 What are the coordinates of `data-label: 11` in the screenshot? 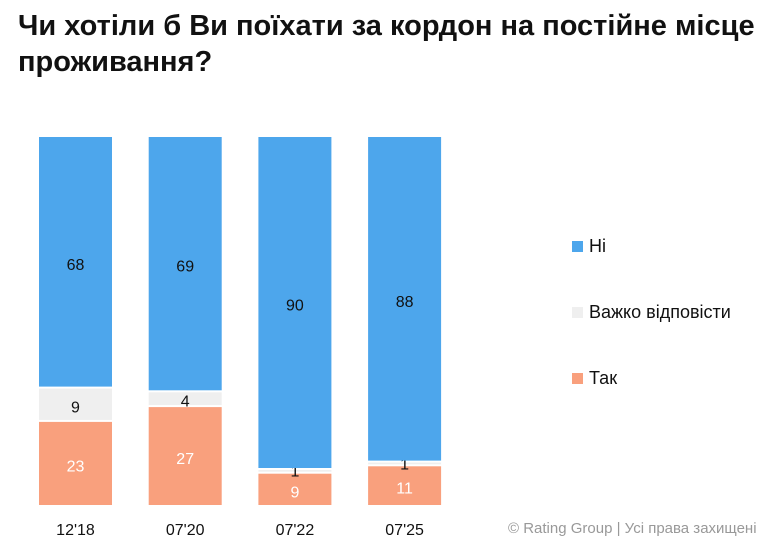 It's located at (404, 489).